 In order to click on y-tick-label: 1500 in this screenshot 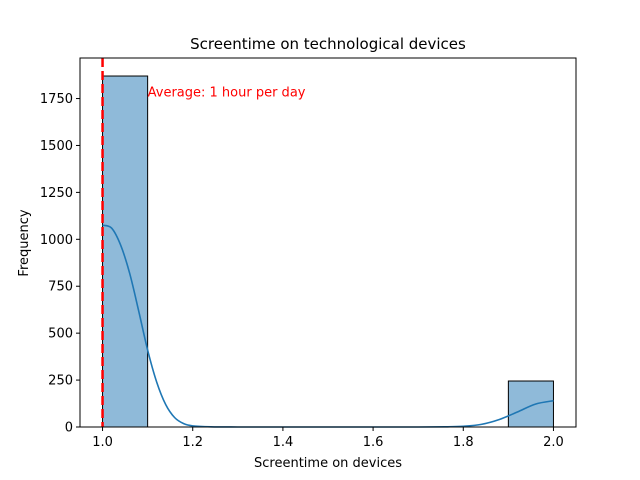, I will do `click(56, 146)`.